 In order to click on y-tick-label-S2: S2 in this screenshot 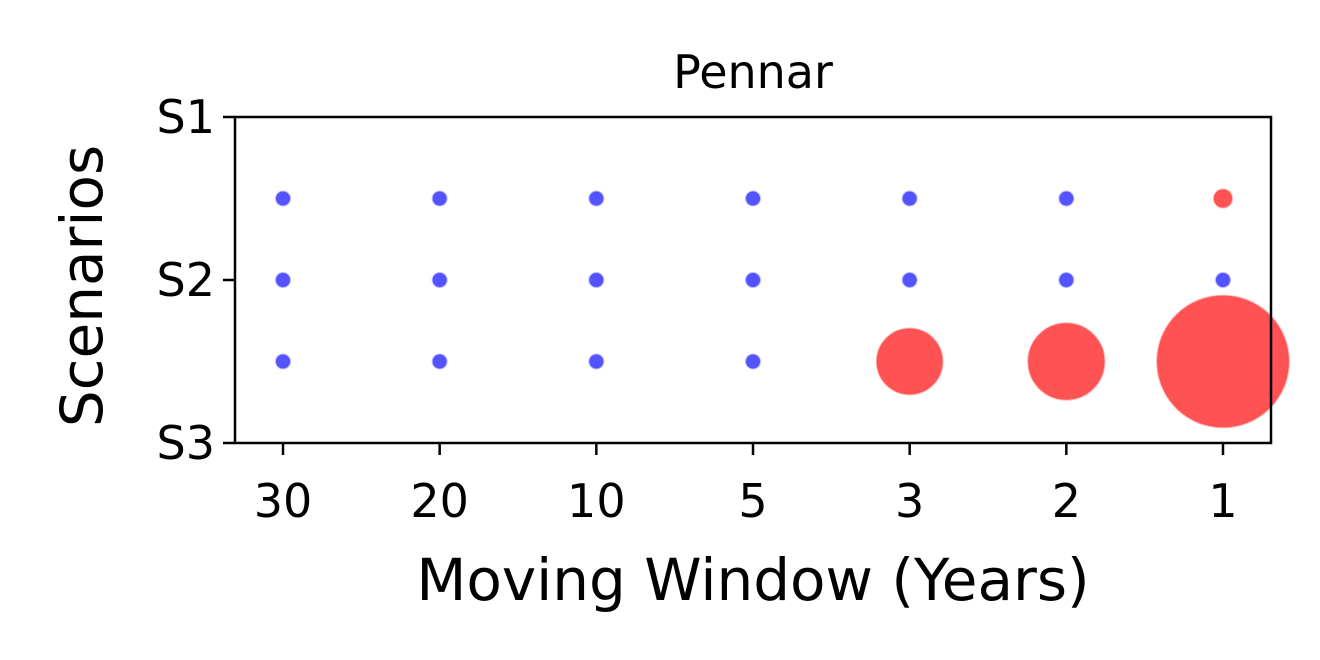, I will do `click(186, 280)`.